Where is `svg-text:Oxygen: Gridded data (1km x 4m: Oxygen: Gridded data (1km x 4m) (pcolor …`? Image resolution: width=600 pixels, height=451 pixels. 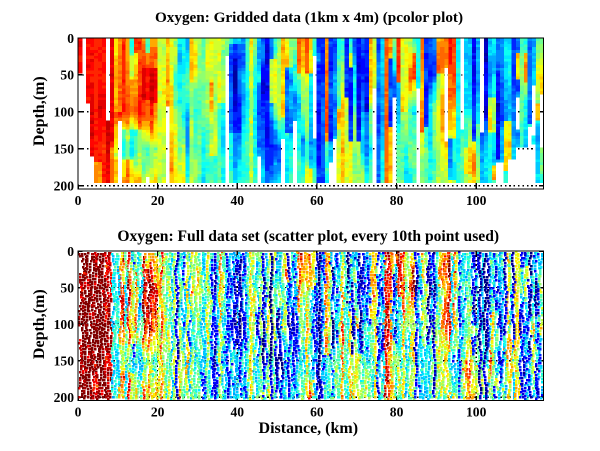
svg-text:Oxygen: Gridded data (1km x 4m: Oxygen: Gridded data (1km x 4m) (pcolor … is located at coordinates (309, 17).